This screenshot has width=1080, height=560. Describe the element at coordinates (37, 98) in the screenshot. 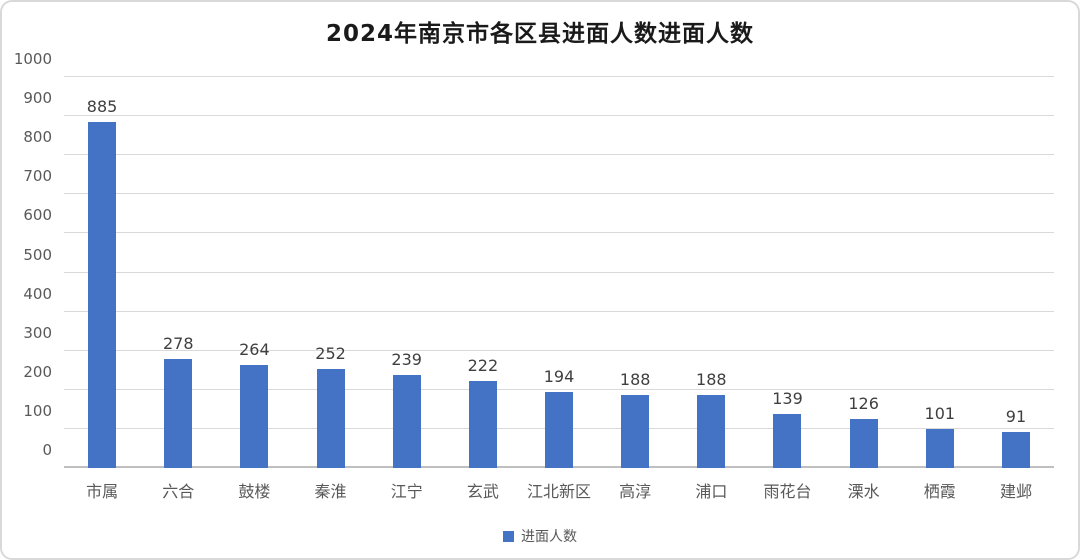

I see `y-axis-tick-label: 900` at that location.